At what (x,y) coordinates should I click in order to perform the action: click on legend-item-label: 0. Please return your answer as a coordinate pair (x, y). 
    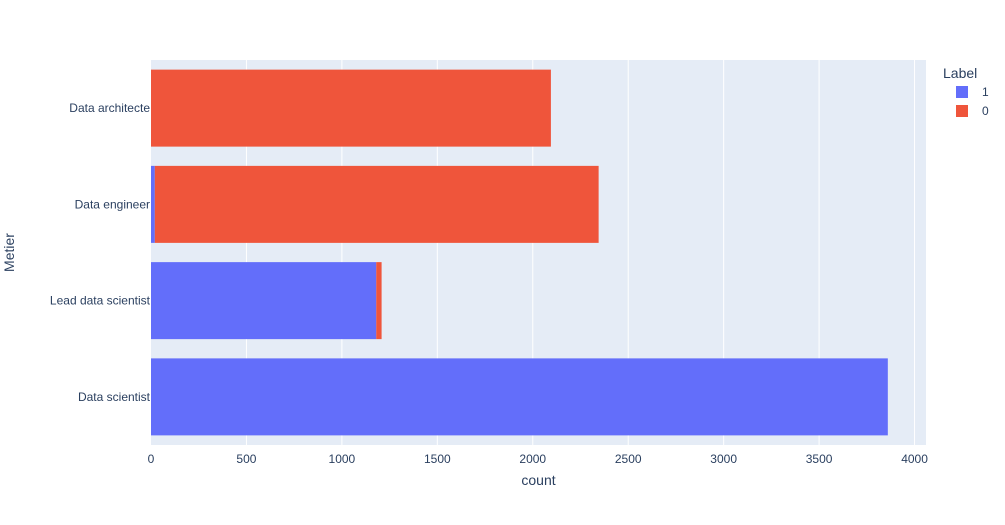
    Looking at the image, I should click on (985, 111).